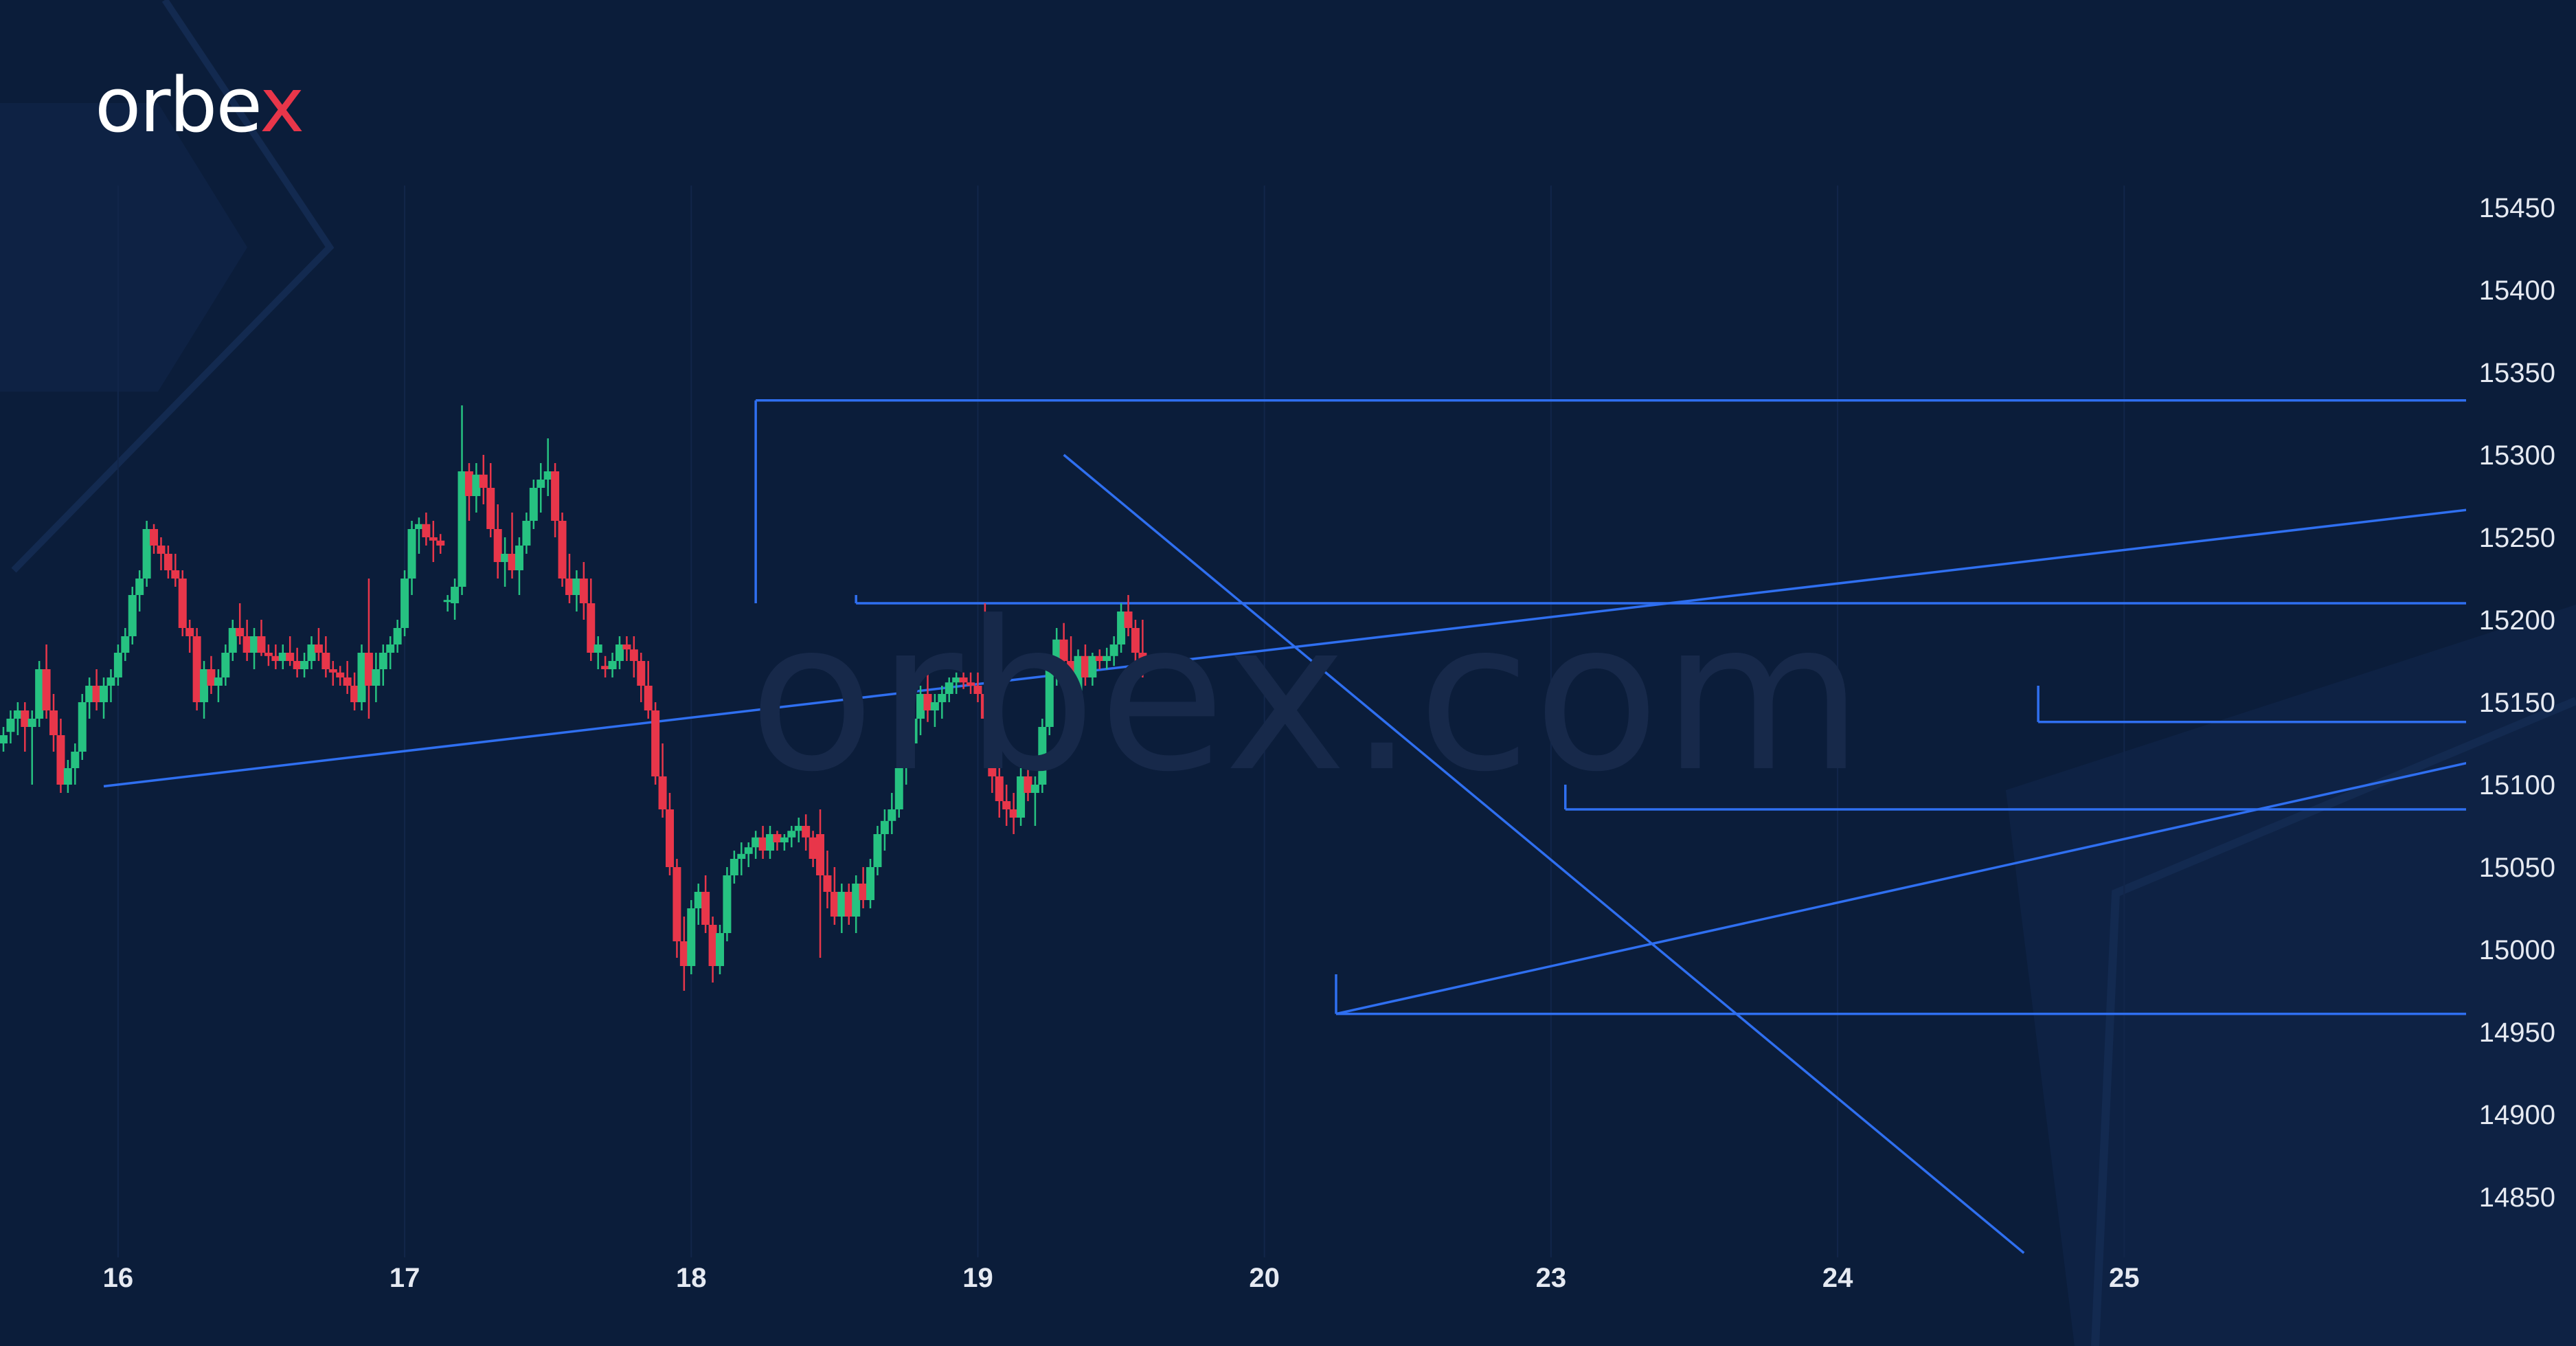 The image size is (2576, 1346). What do you see at coordinates (2517, 785) in the screenshot?
I see `y-tick-label: 15100` at bounding box center [2517, 785].